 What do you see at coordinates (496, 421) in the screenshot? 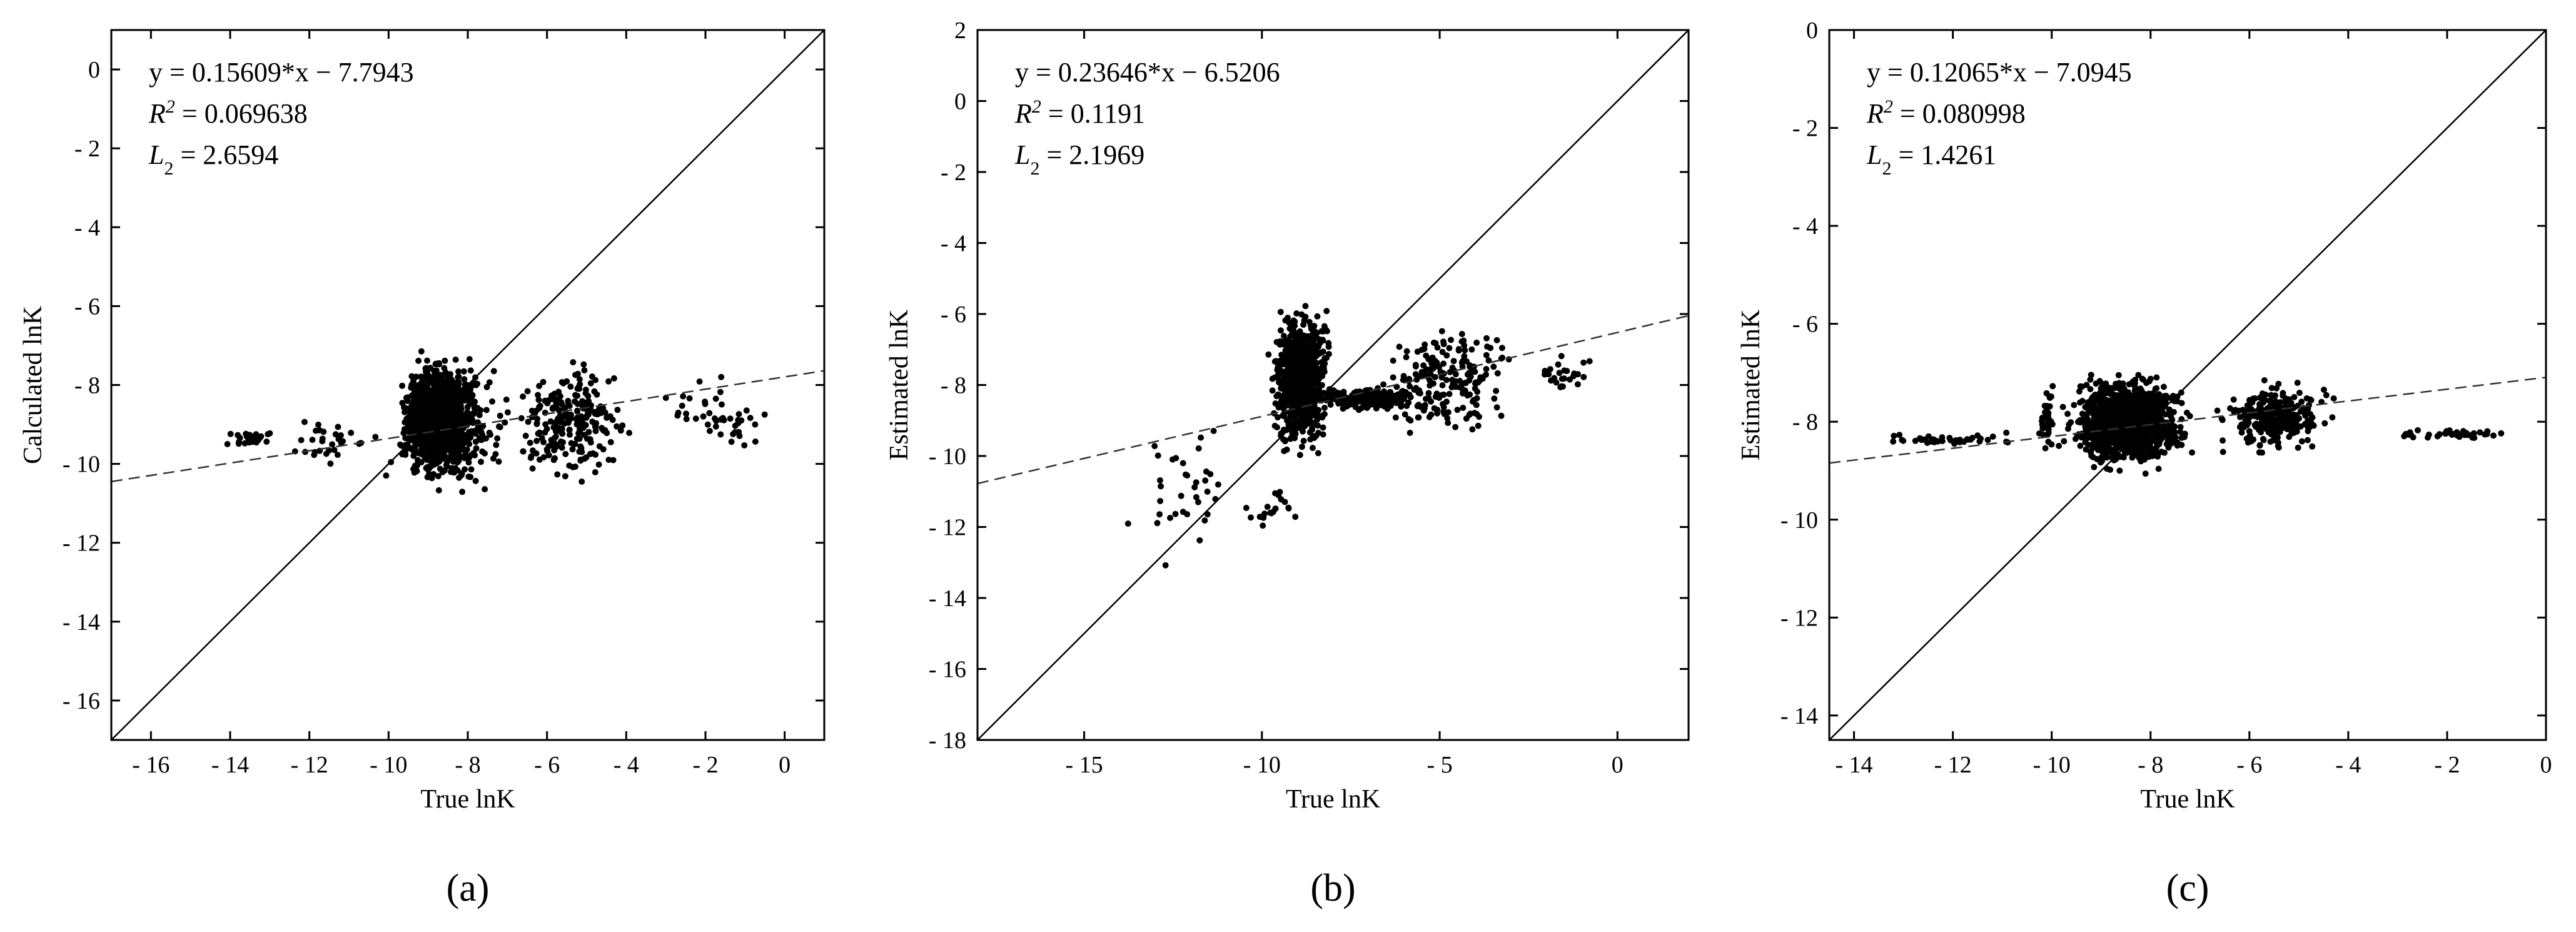
I see `scatter-series` at bounding box center [496, 421].